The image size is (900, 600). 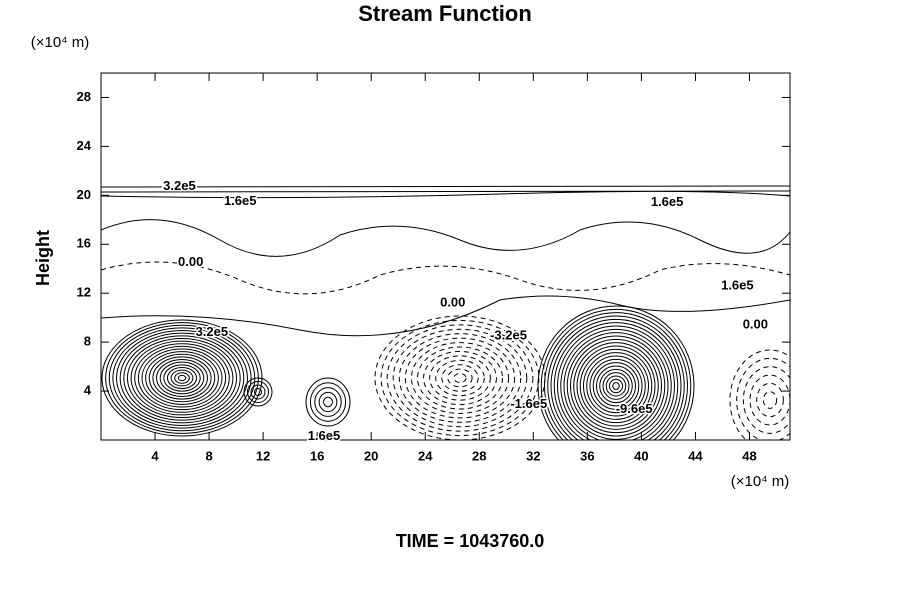 I want to click on x-tick-label: 12, so click(x=263, y=455).